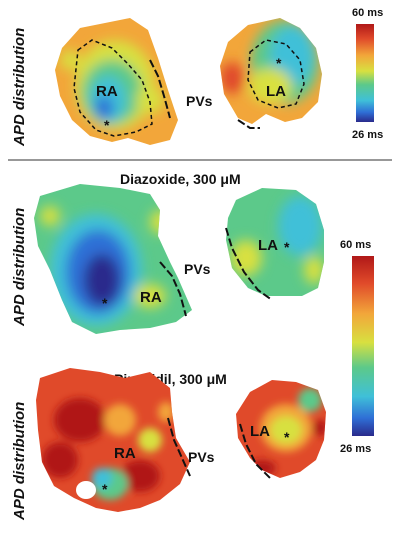 Image resolution: width=400 pixels, height=537 pixels. What do you see at coordinates (180, 179) in the screenshot?
I see `diazoxide-title: Diazoxide, 300 μM` at bounding box center [180, 179].